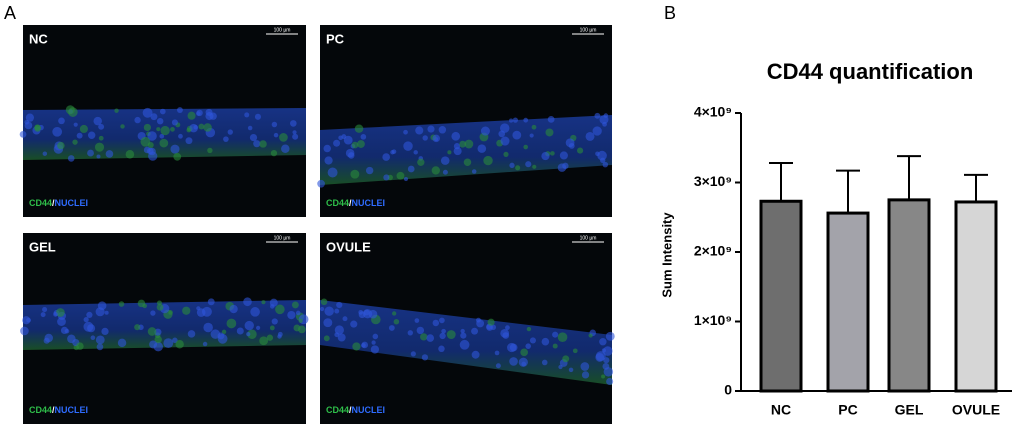 The width and height of the screenshot is (1024, 427). What do you see at coordinates (713, 251) in the screenshot?
I see `y-tick-label: 2×10⁹` at bounding box center [713, 251].